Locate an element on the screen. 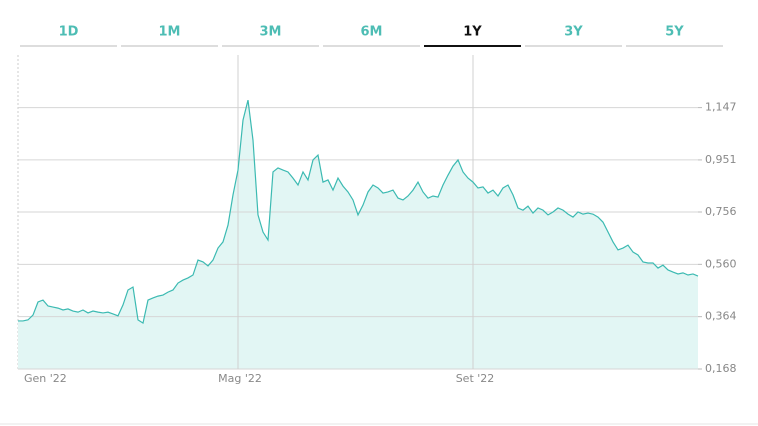  tab: 1Y is located at coordinates (472, 32).